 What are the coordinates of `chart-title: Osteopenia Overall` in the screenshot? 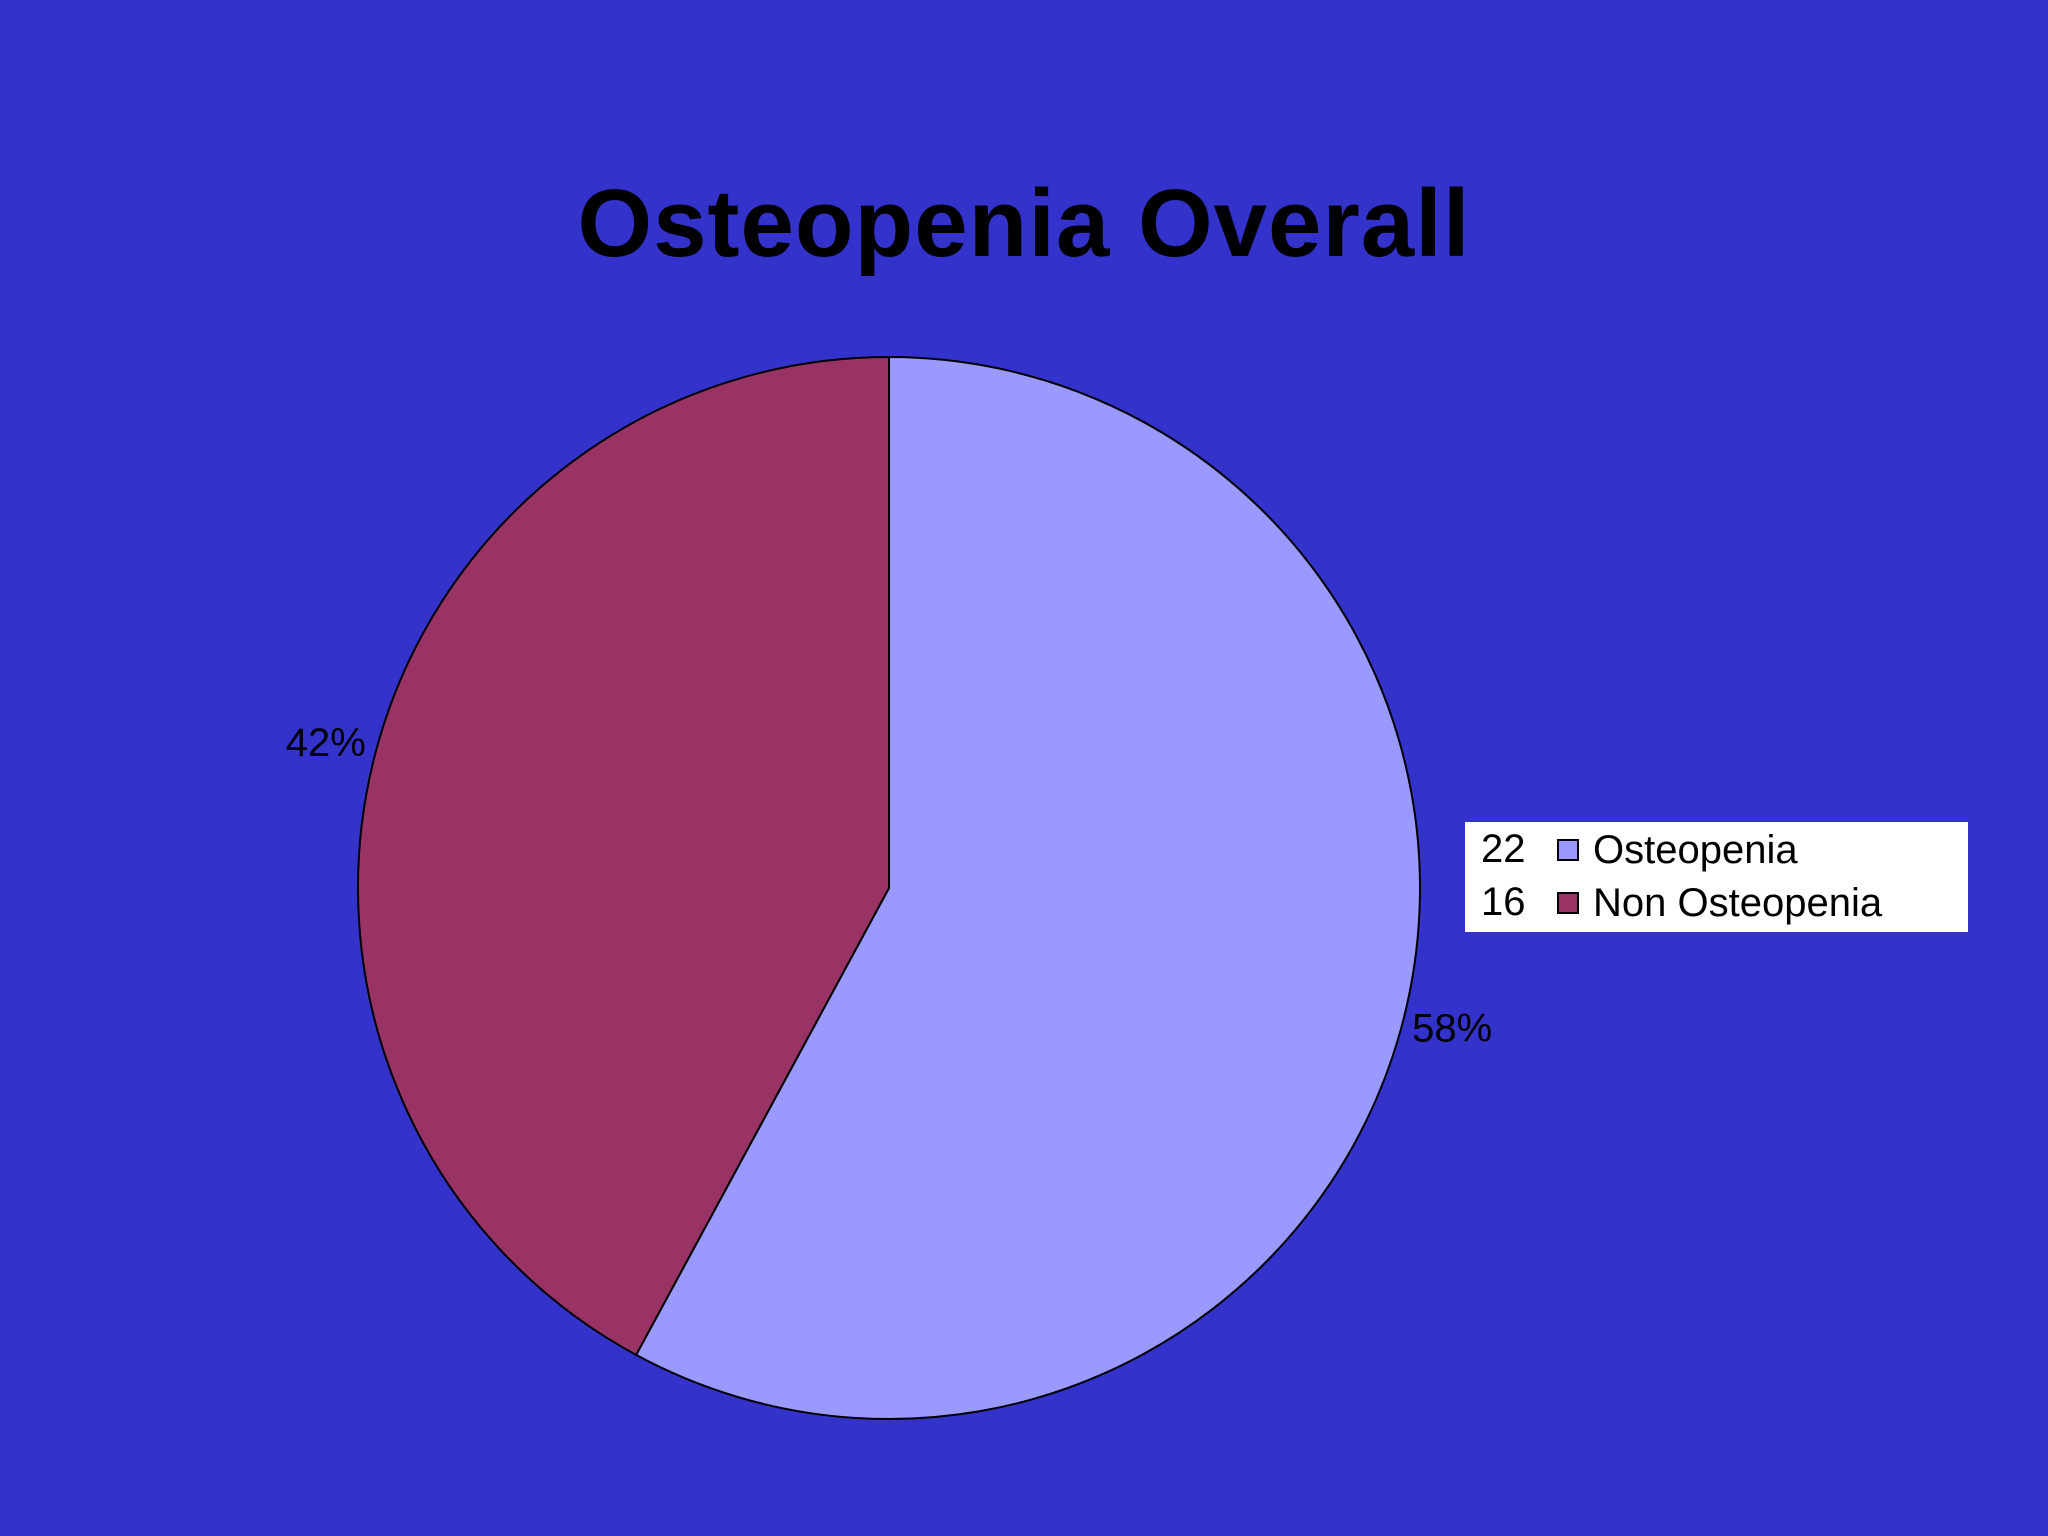 It's located at (1024, 223).